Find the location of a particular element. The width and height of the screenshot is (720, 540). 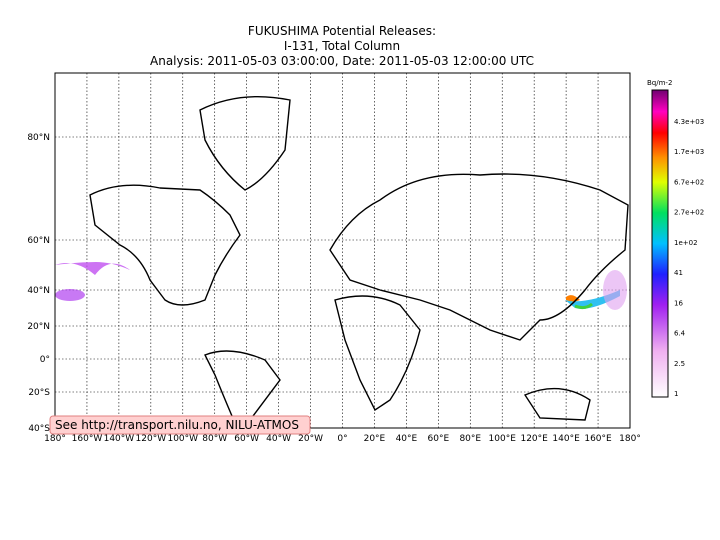

lat-label: 20°S is located at coordinates (39, 393).